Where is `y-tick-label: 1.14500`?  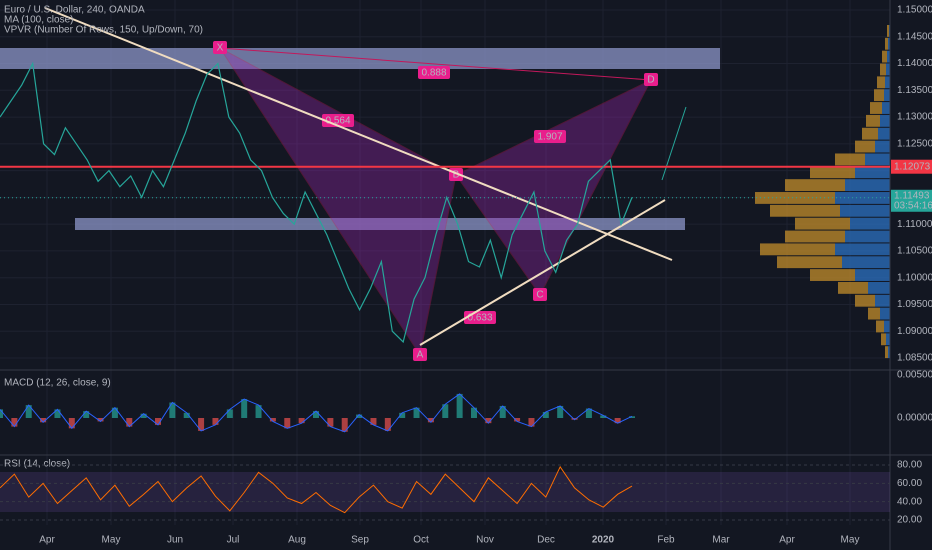
y-tick-label: 1.14500 is located at coordinates (914, 36).